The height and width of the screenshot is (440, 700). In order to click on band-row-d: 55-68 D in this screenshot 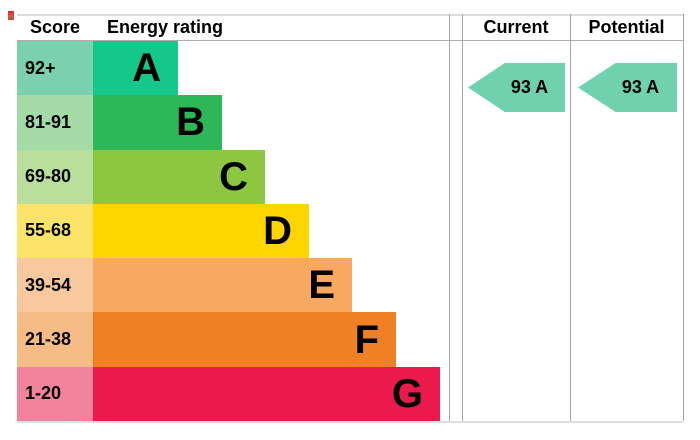, I will do `click(350, 231)`.